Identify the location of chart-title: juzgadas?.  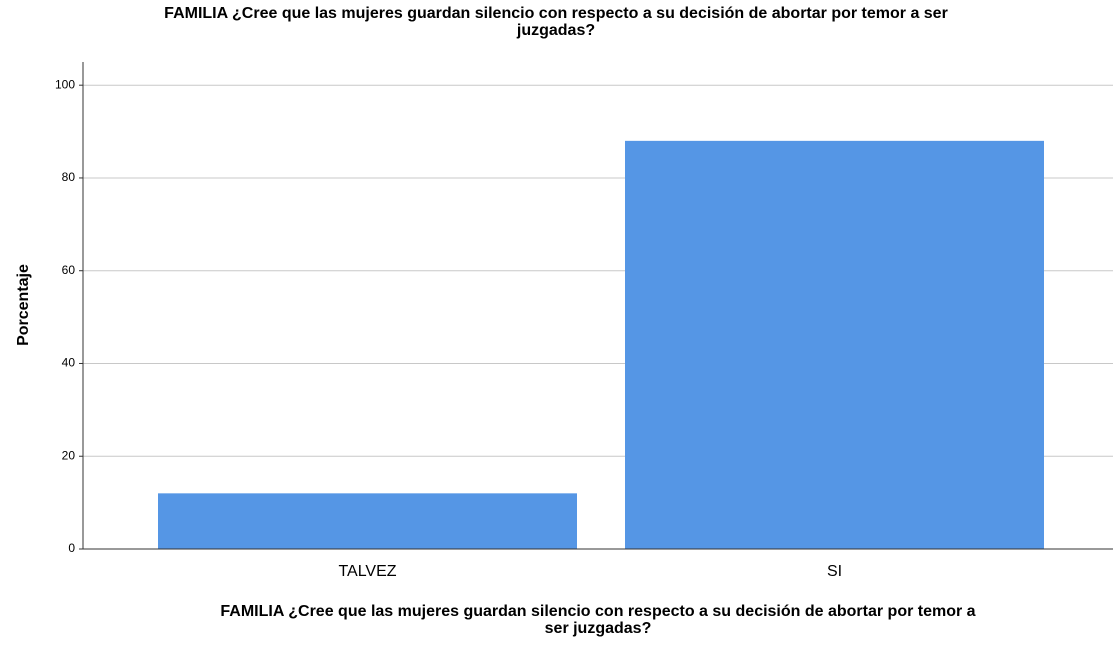
(555, 30).